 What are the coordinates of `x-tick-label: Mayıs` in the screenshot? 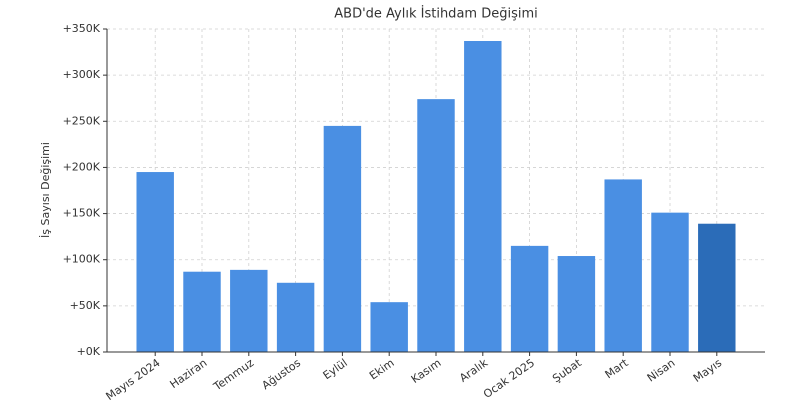 It's located at (708, 370).